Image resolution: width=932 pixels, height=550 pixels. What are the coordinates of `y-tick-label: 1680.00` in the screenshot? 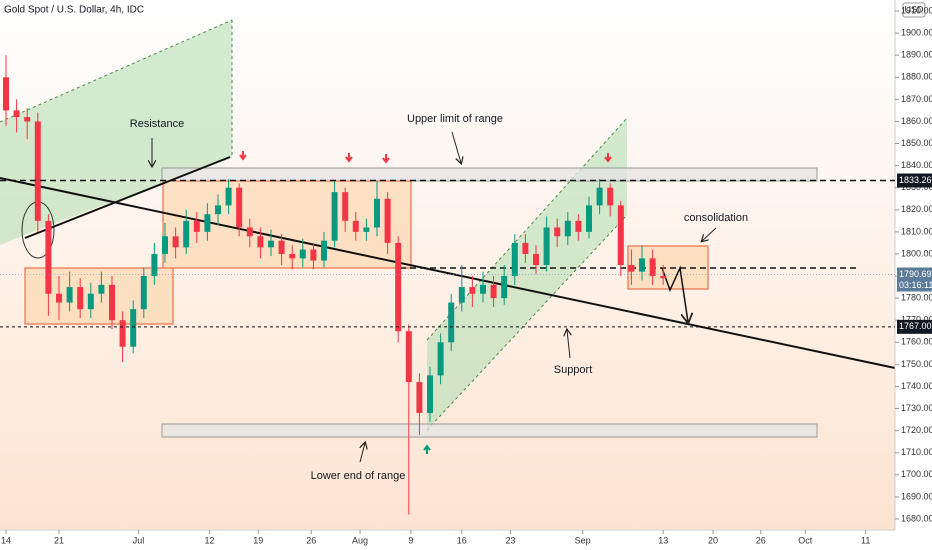 It's located at (916, 518).